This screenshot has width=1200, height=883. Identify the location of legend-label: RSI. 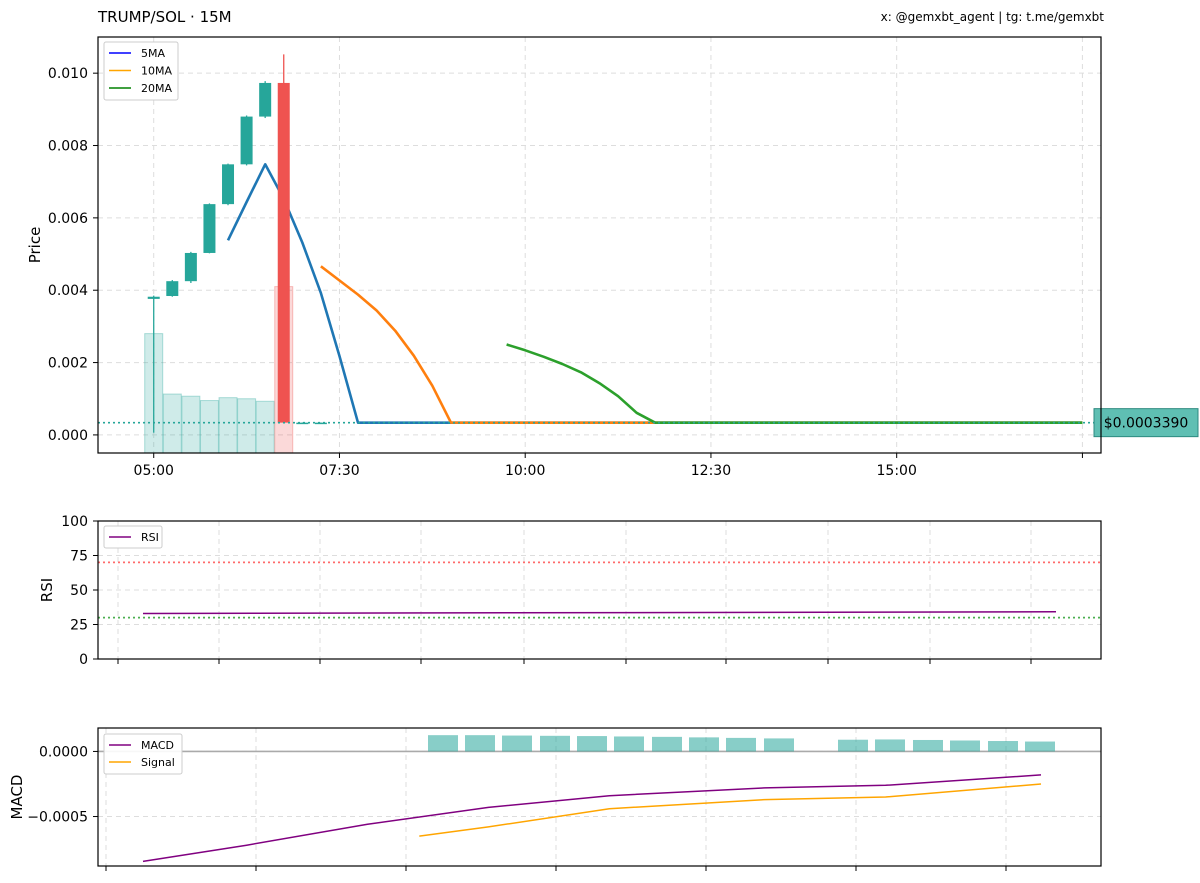
(150, 537).